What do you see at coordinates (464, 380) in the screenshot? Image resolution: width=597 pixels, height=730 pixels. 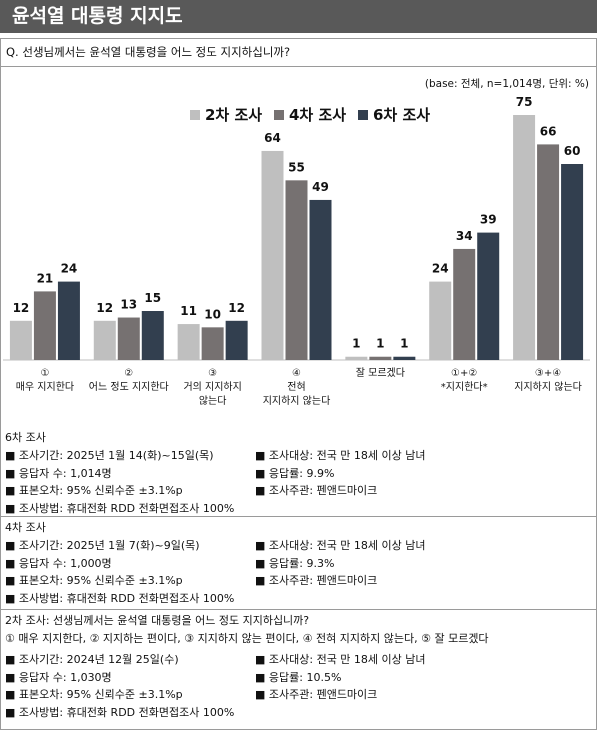 I see `x-tick-label: ①+② *지지한다*` at bounding box center [464, 380].